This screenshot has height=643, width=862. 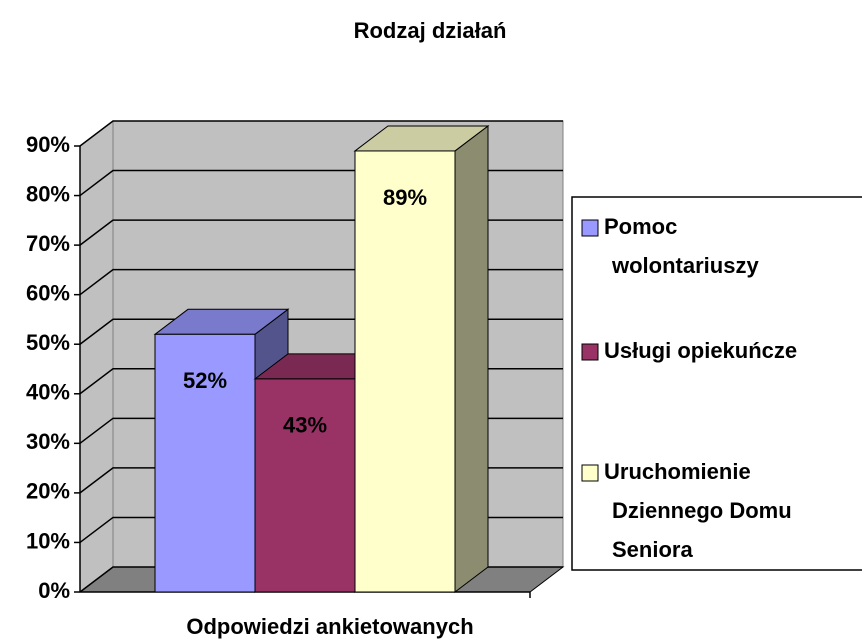 What do you see at coordinates (48, 540) in the screenshot?
I see `y-tick-label: 10%` at bounding box center [48, 540].